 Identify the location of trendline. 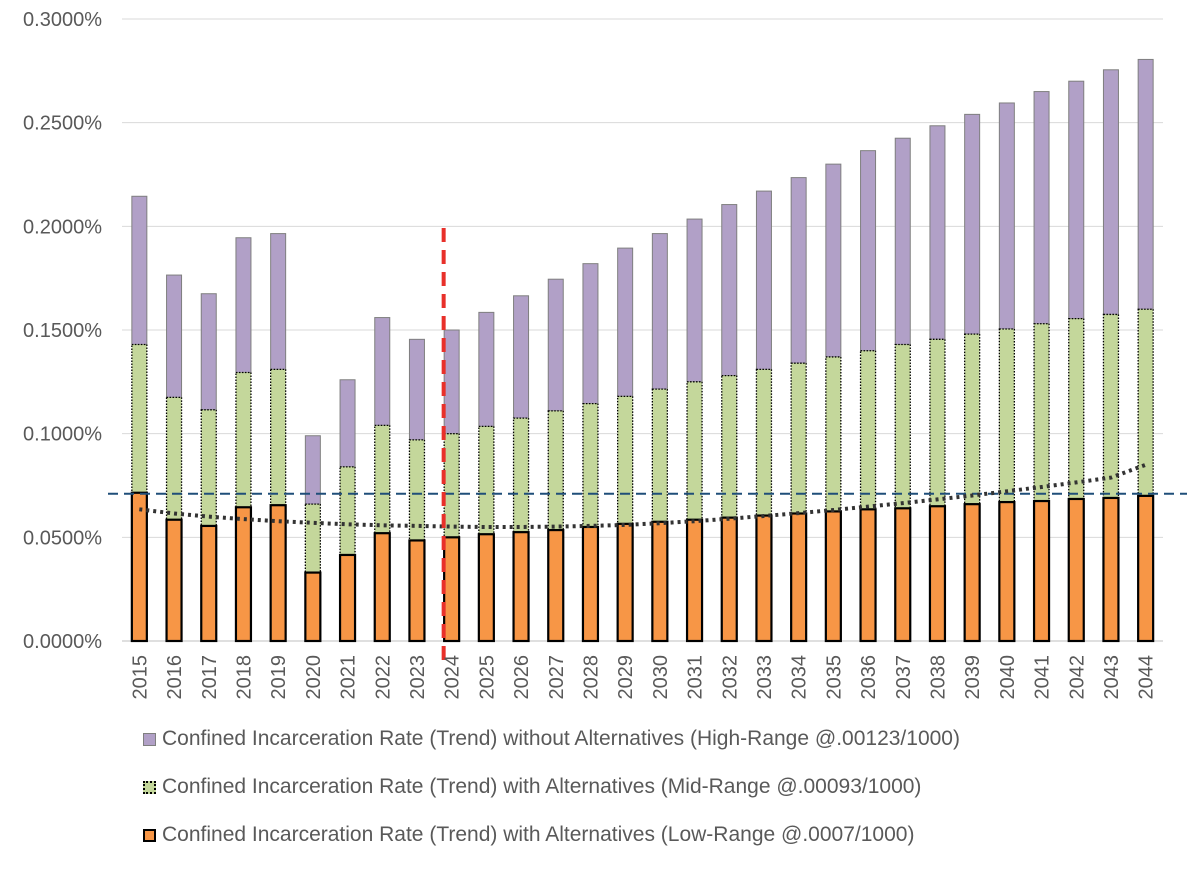
(643, 495).